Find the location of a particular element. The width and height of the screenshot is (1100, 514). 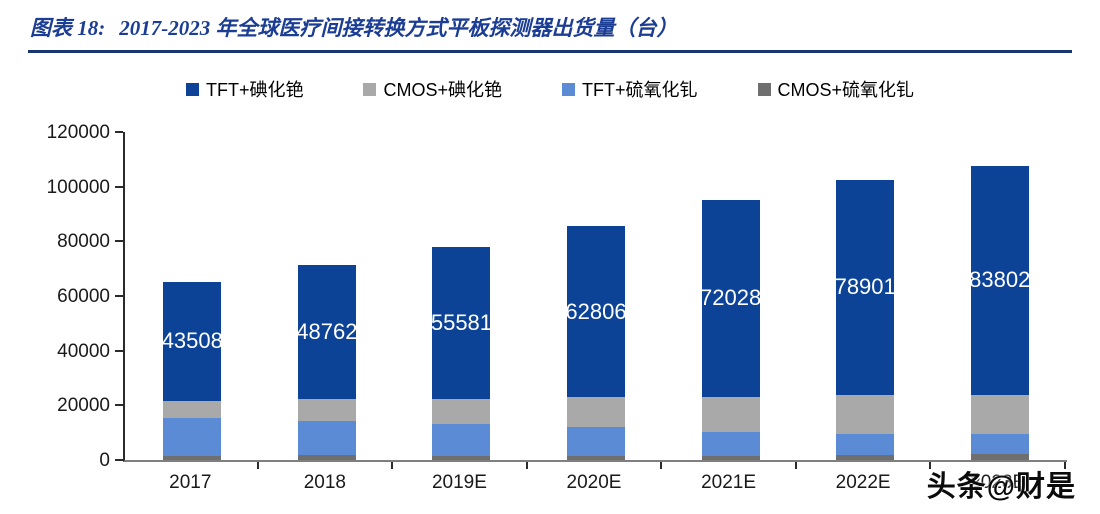

y-axis-tick-label: 60000 is located at coordinates (83, 296).